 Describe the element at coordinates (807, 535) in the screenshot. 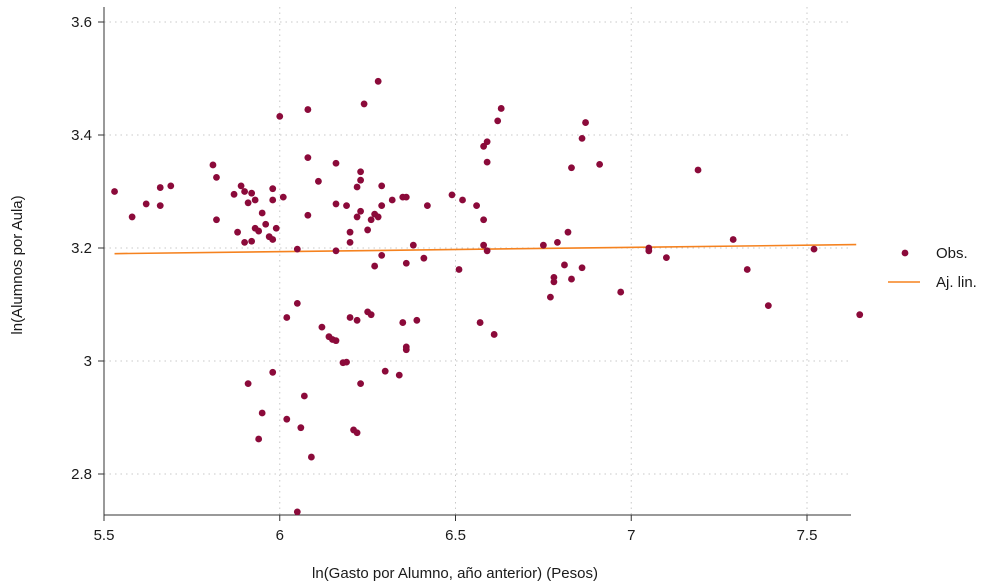

I see `x-tick-label: 7.5` at that location.